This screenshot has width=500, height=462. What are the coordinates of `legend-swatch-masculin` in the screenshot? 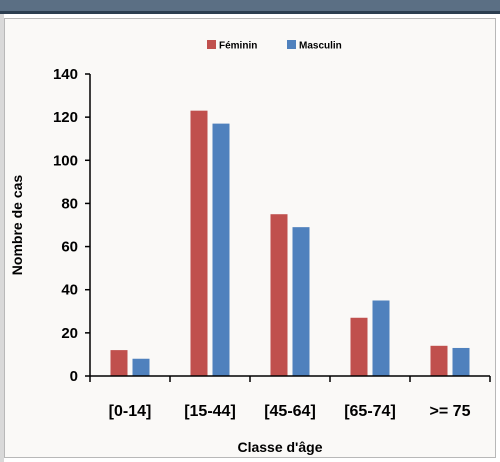 It's located at (291, 44).